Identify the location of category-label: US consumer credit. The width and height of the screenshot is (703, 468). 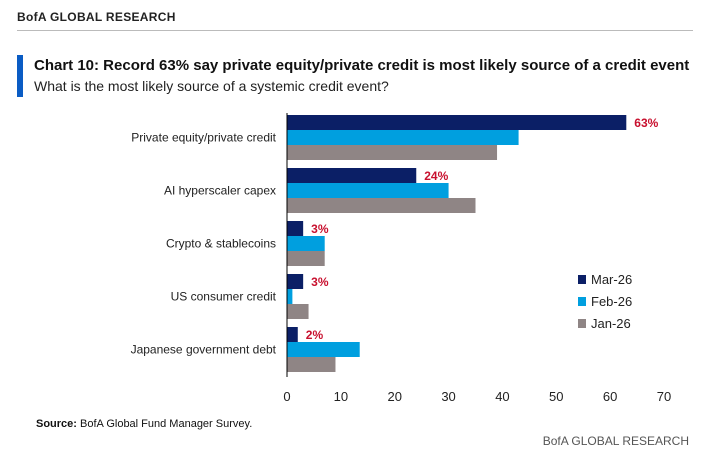
(224, 297).